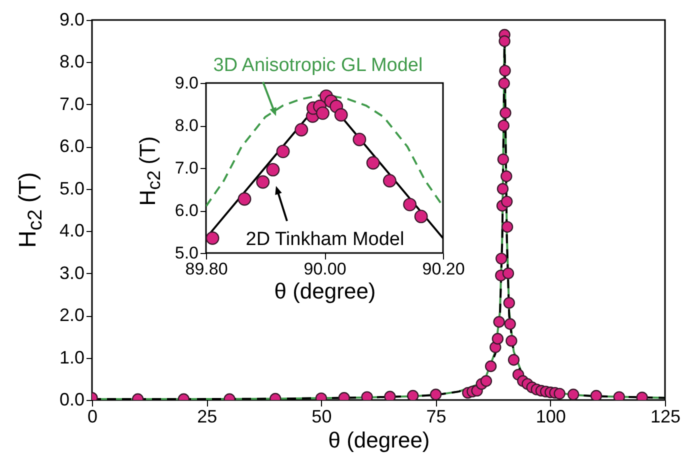  What do you see at coordinates (92, 416) in the screenshot?
I see `x-tick-label: 0` at bounding box center [92, 416].